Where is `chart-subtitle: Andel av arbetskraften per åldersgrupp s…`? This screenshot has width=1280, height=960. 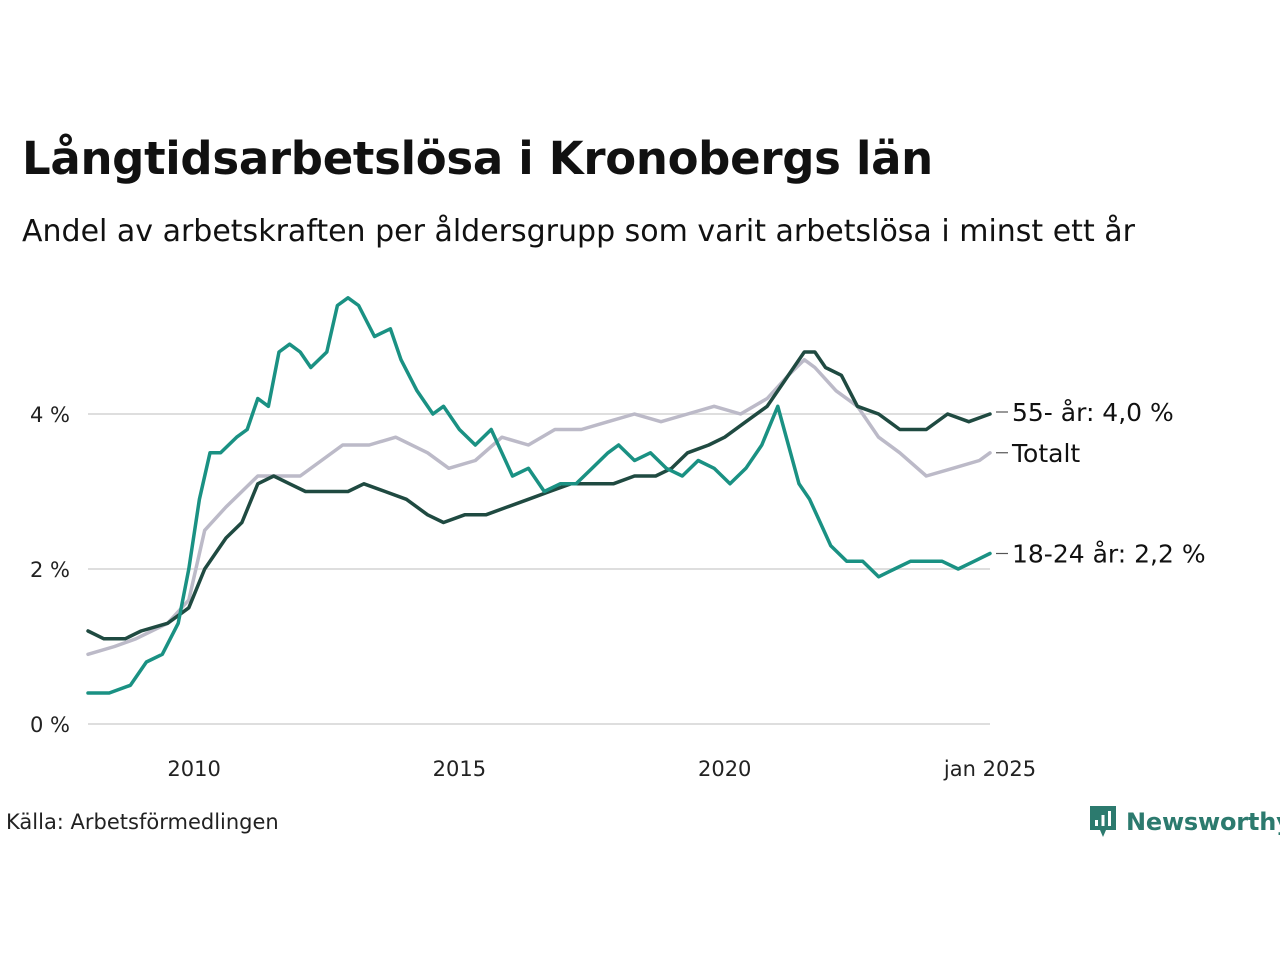
chart-subtitle: Andel av arbetskraften per åldersgrupp s… is located at coordinates (578, 231).